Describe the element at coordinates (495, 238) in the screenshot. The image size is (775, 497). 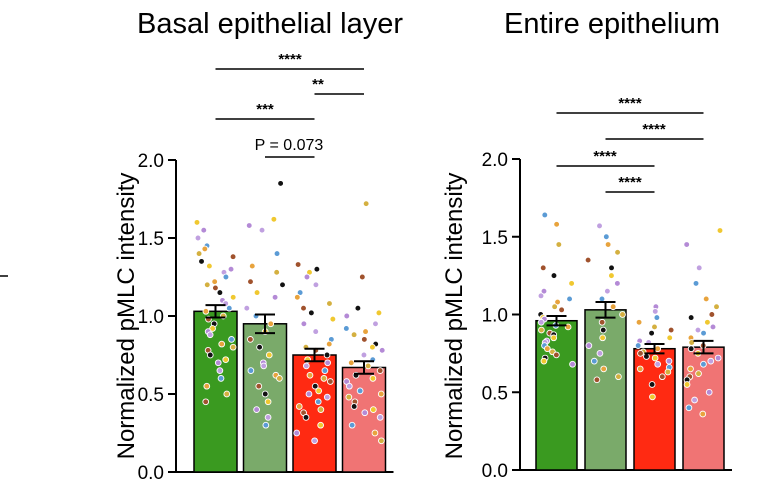
I see `panel2-y-tick-label: 1.5` at that location.